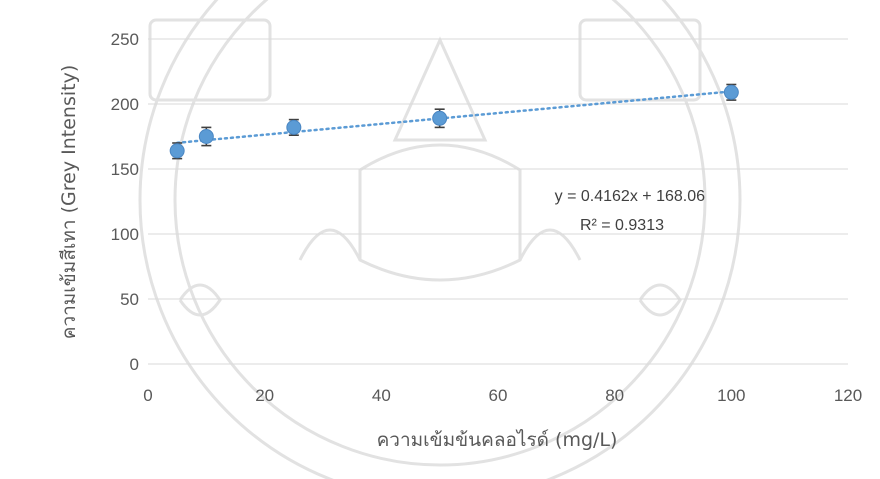  What do you see at coordinates (622, 225) in the screenshot?
I see `r-squared-label: R² = 0.9313` at bounding box center [622, 225].